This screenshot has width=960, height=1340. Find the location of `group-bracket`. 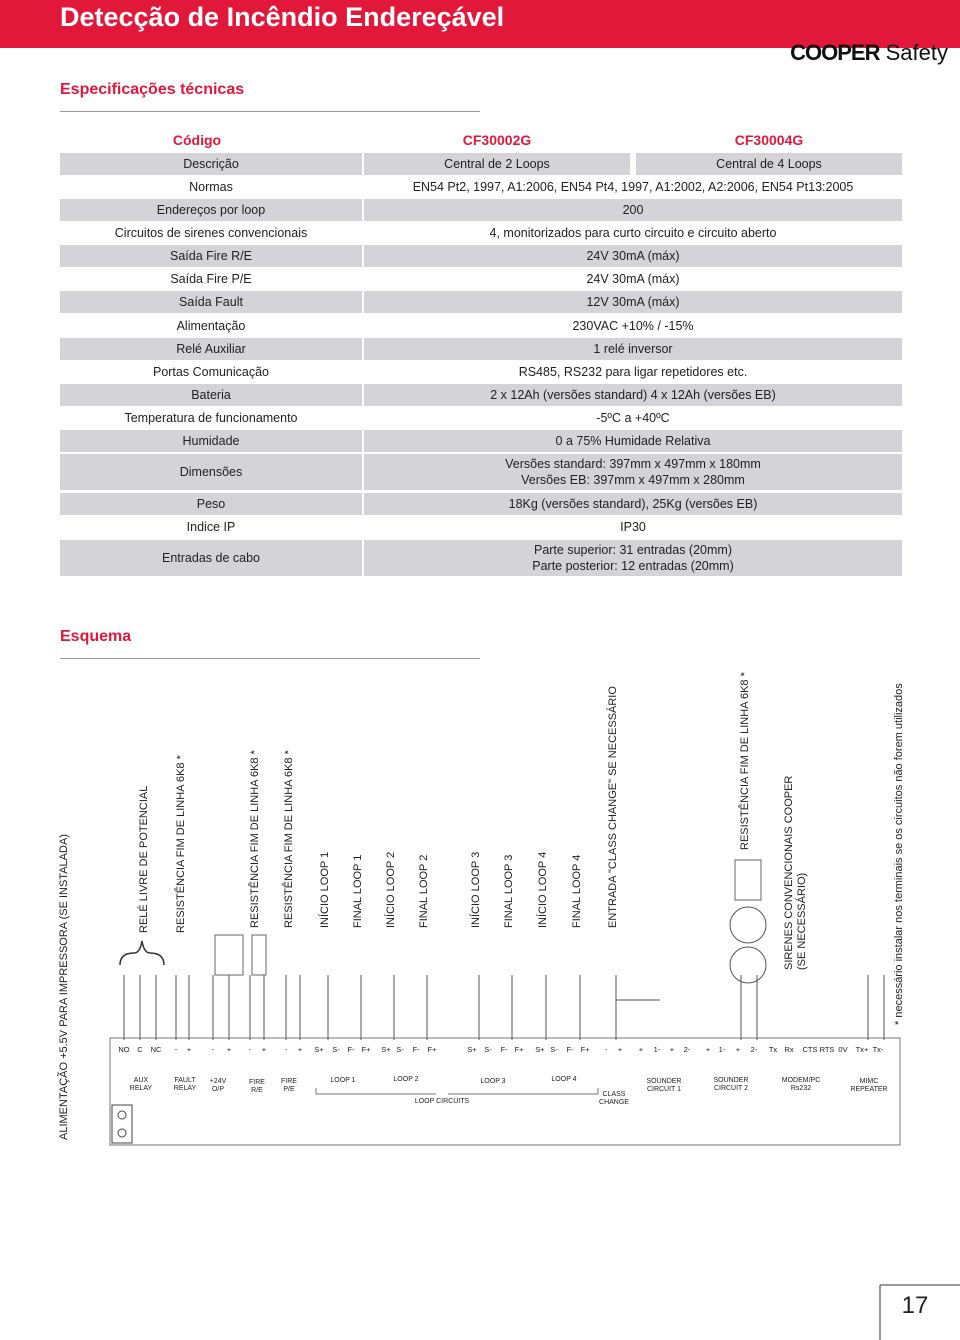

group-bracket is located at coordinates (457, 1091).